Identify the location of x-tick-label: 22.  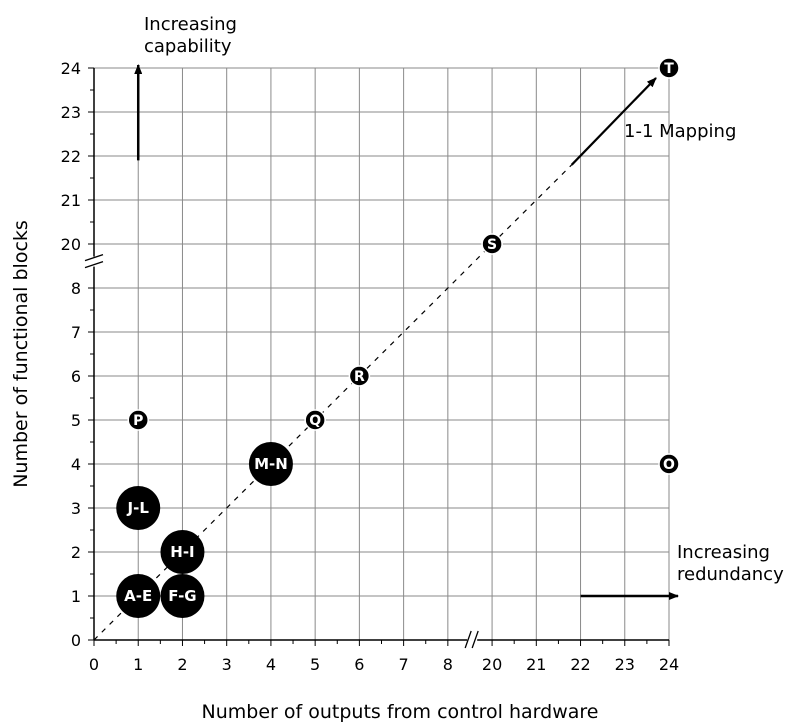
(580, 664).